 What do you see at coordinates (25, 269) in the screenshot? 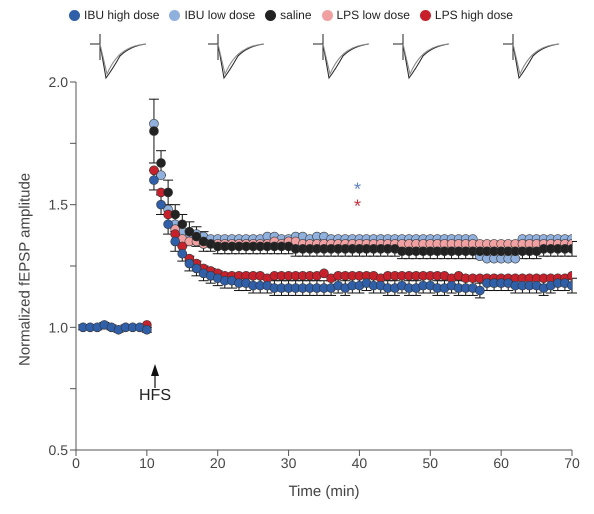
I see `y-axis-title: Normalized fEPSP amplitude` at bounding box center [25, 269].